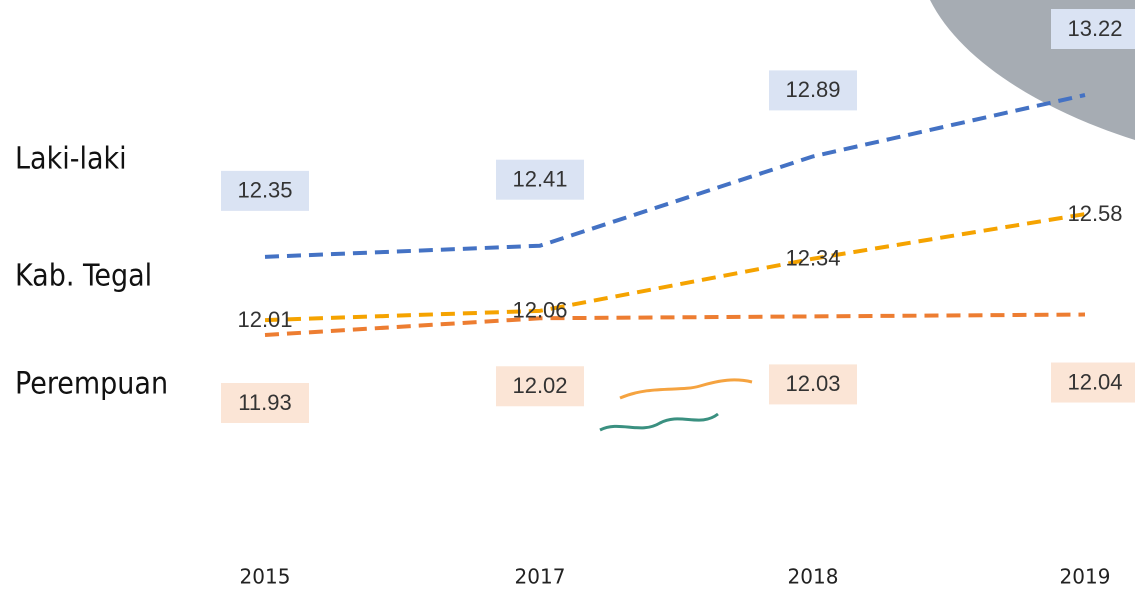  What do you see at coordinates (1094, 213) in the screenshot?
I see `data-label: 12.58` at bounding box center [1094, 213].